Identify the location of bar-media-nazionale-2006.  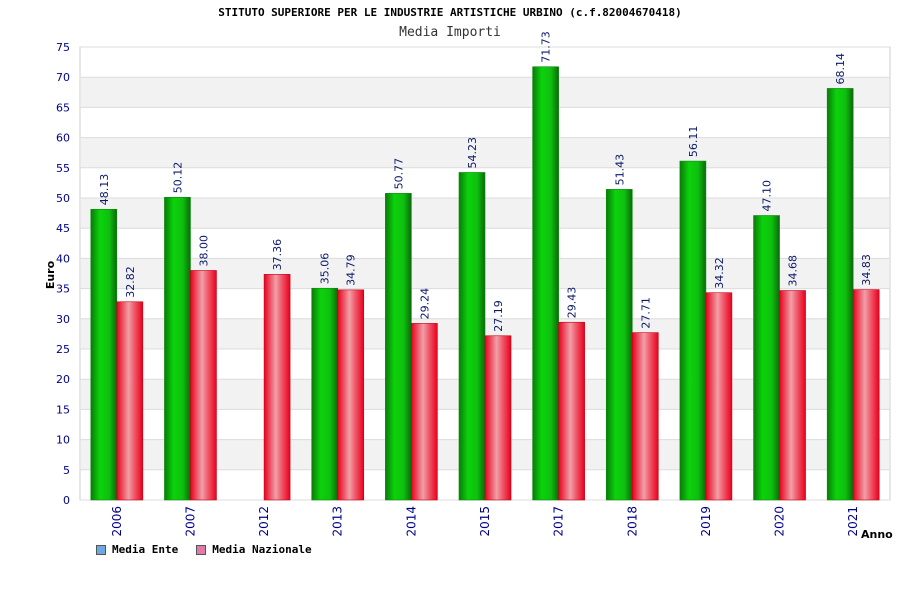
(130, 401).